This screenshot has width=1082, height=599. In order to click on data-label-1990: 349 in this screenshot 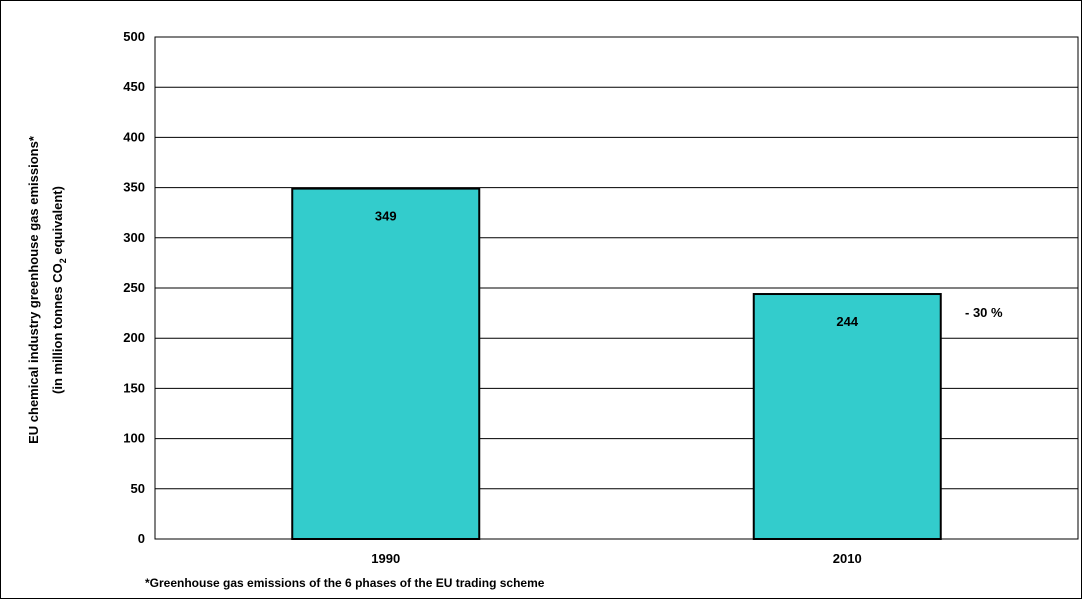, I will do `click(386, 216)`.